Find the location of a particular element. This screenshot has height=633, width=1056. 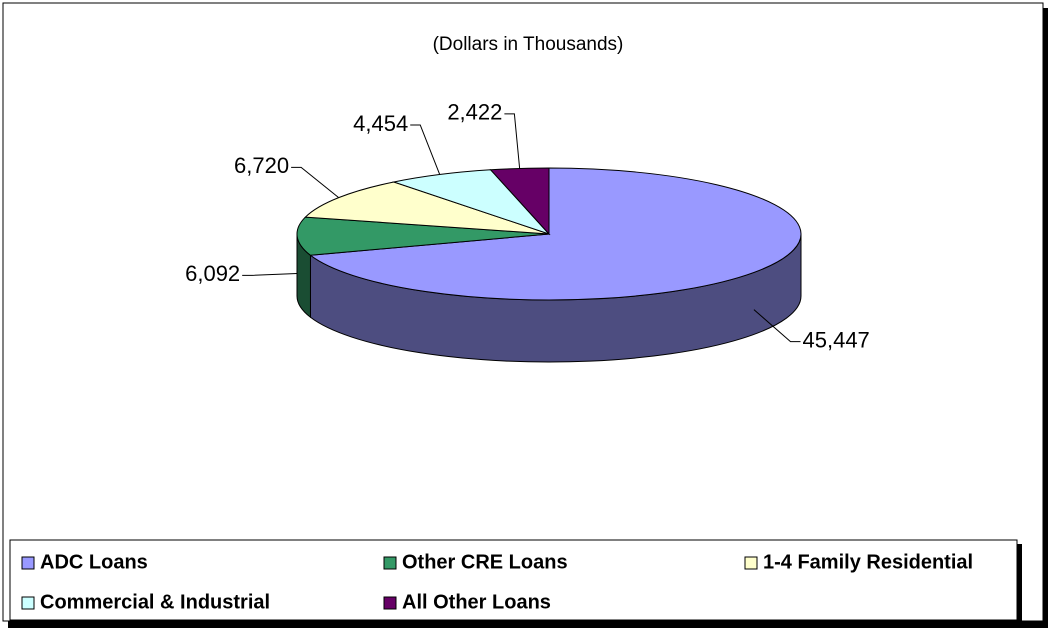

legend-label: 1-4 Family Residential is located at coordinates (868, 562).